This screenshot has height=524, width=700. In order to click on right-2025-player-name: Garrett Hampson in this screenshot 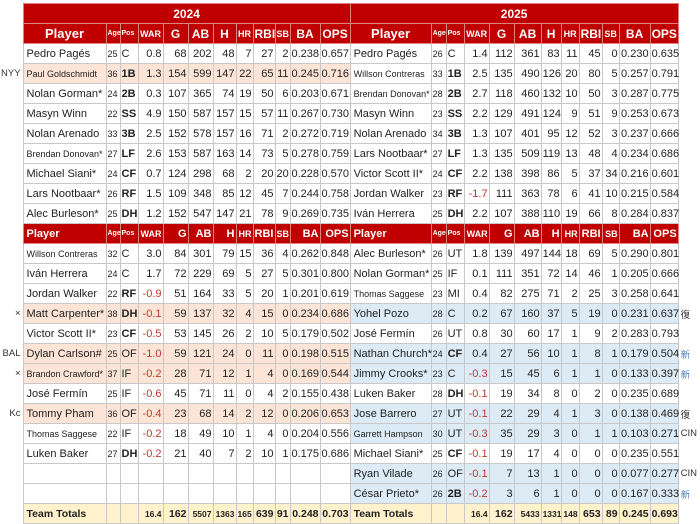, I will do `click(390, 433)`.